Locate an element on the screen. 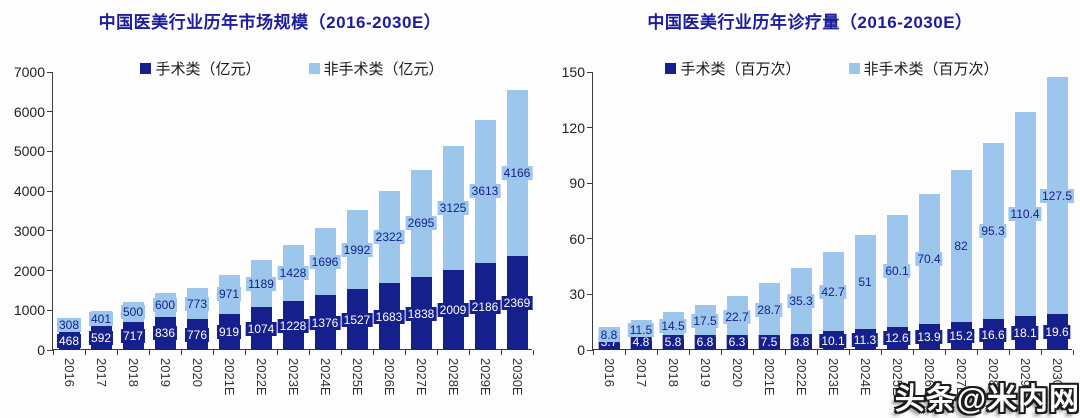  x-axis-category-label: 2016 is located at coordinates (609, 372).